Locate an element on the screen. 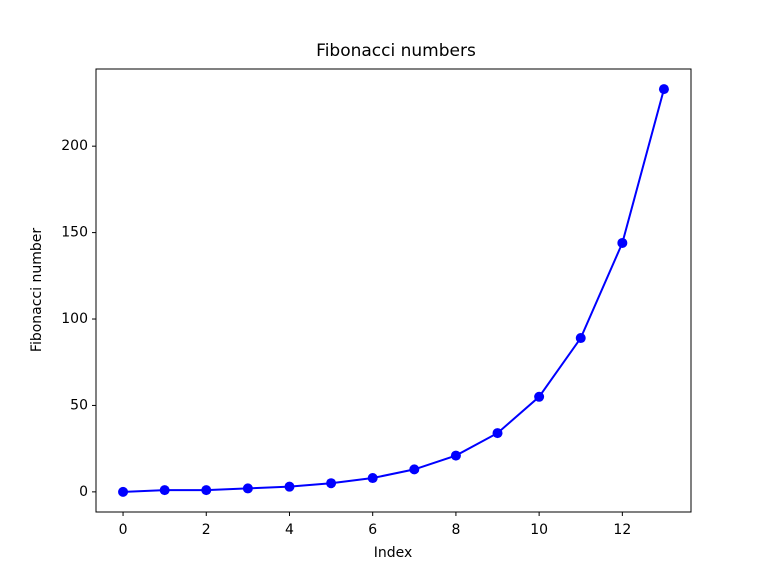  y-axis-label: Fibonacci number is located at coordinates (37, 290).